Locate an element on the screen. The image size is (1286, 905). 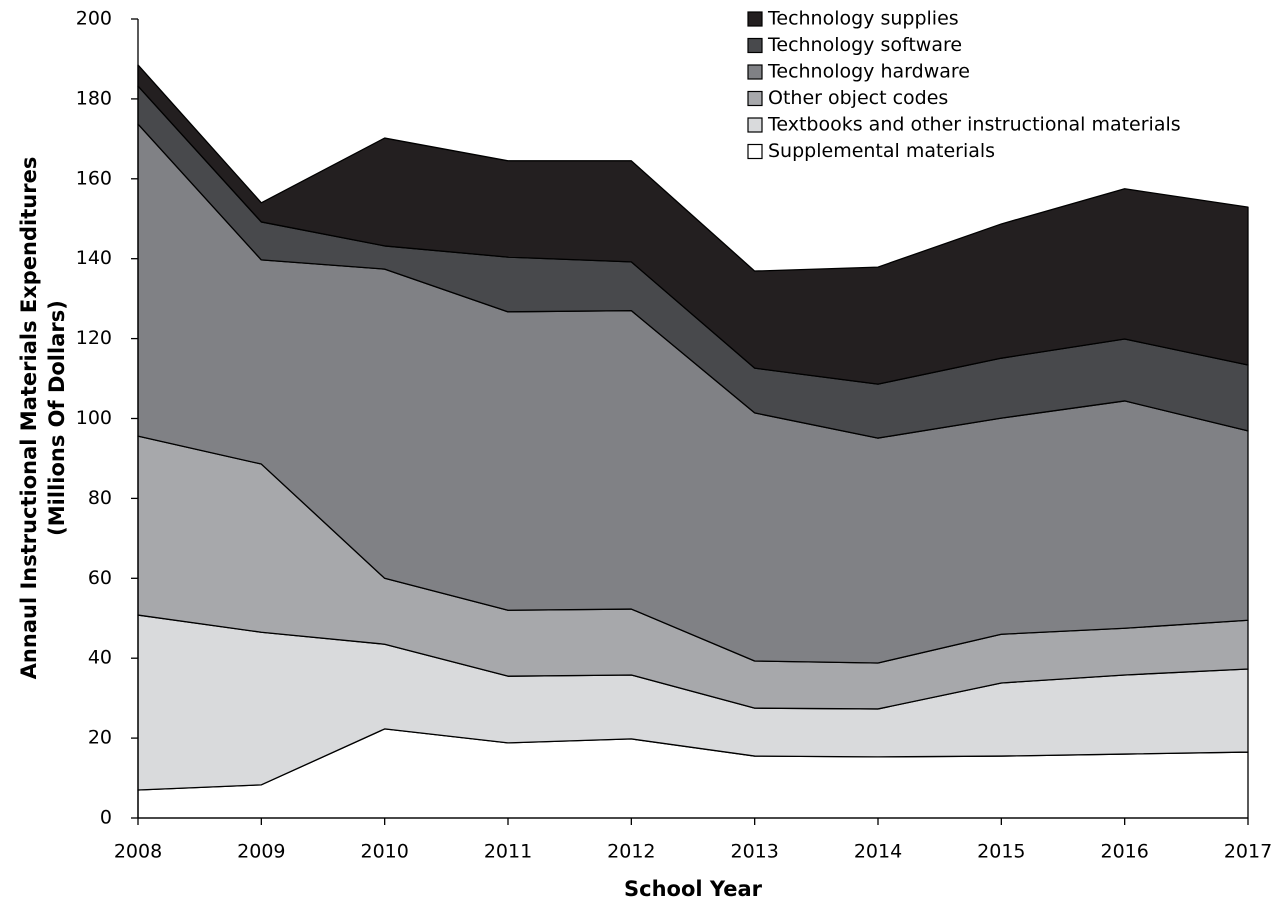
legend-label: Technology hardware is located at coordinates (868, 72).